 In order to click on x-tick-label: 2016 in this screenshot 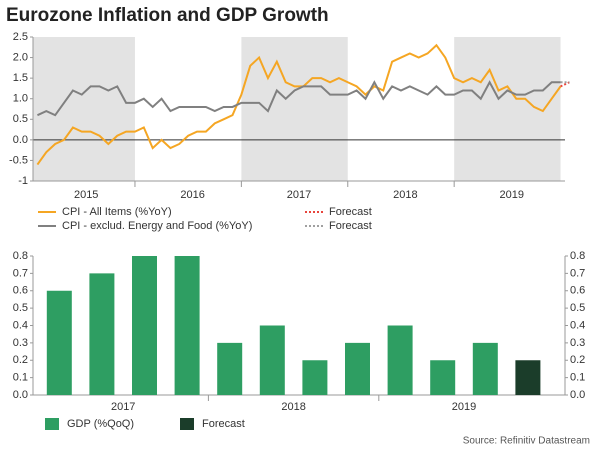, I will do `click(192, 195)`.